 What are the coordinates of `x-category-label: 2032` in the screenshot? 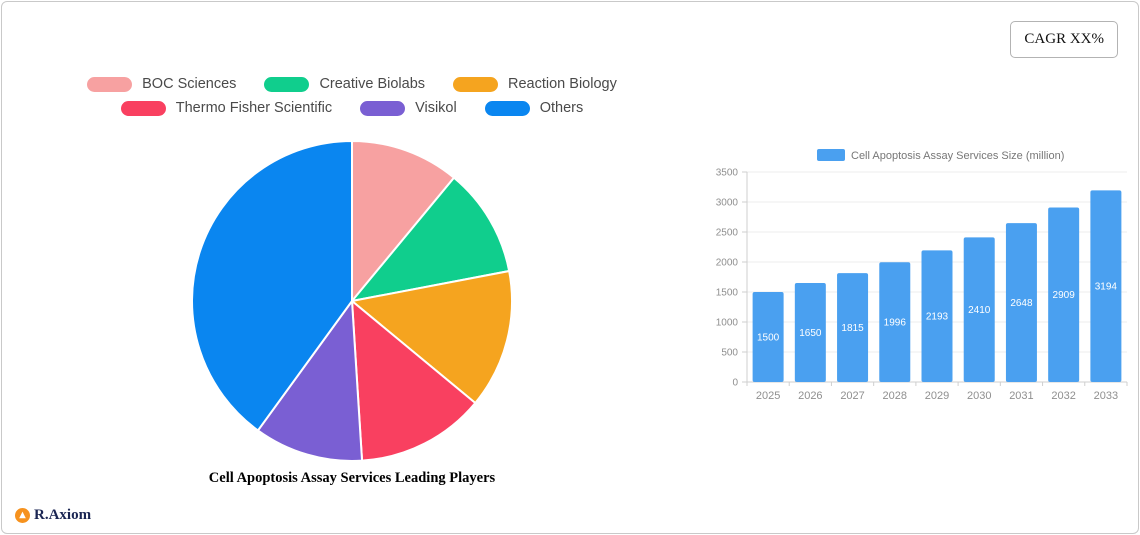 It's located at (1063, 396).